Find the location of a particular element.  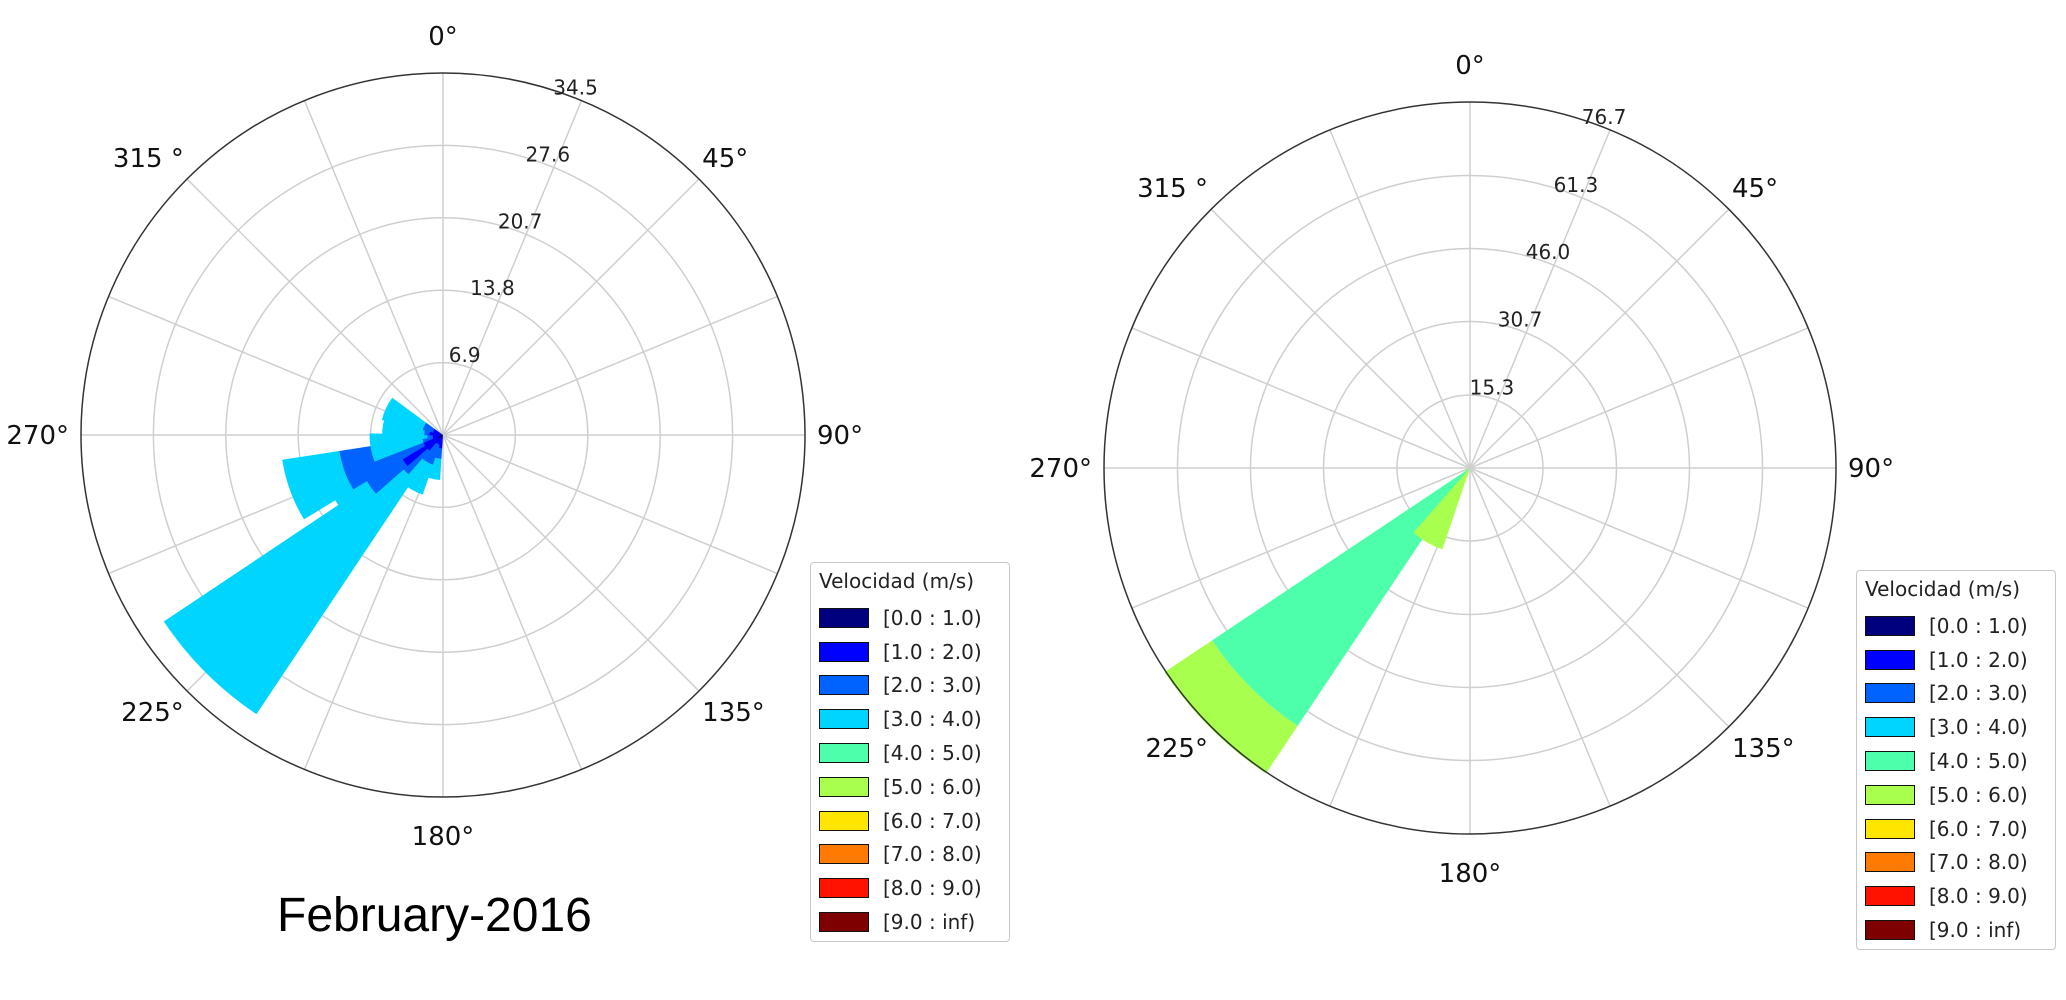

legend-item: [7.0 : 8.0) is located at coordinates (1955, 863).